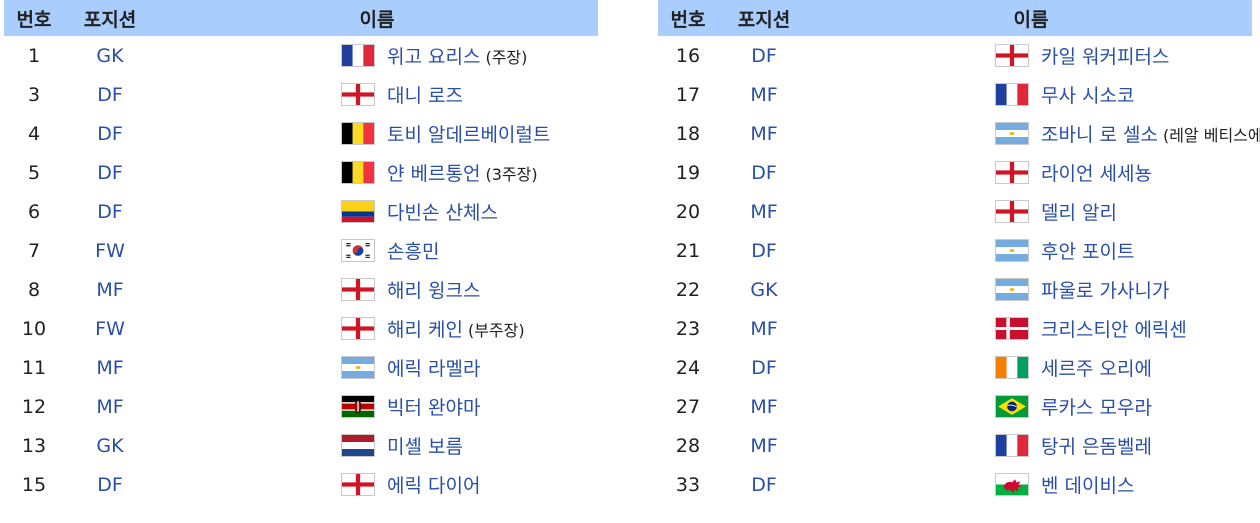 The height and width of the screenshot is (523, 1260). Describe the element at coordinates (425, 330) in the screenshot. I see `player-name-link: 해리 케인` at that location.